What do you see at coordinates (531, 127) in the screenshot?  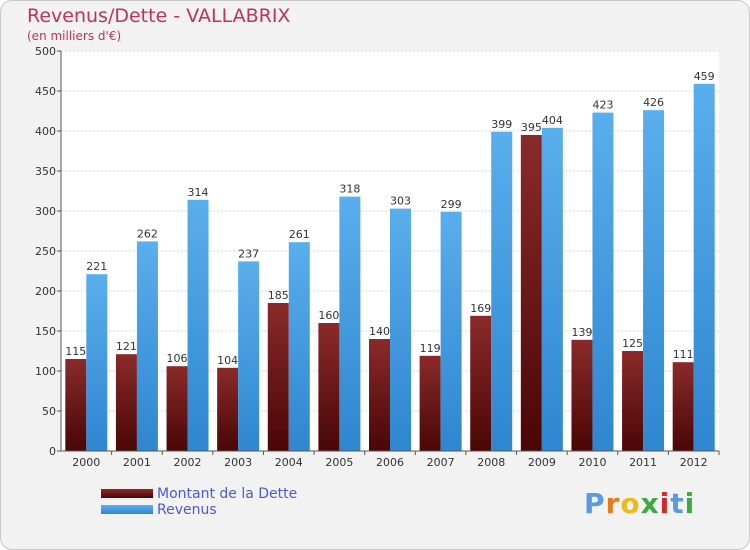 I see `data-label-debt: 395` at bounding box center [531, 127].